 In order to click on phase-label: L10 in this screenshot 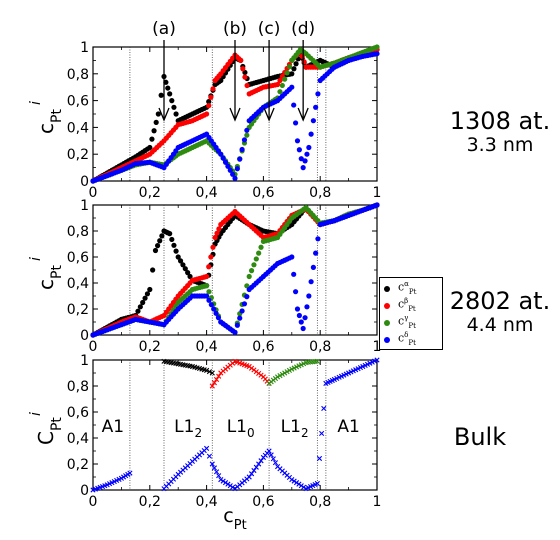, I will do `click(241, 428)`.